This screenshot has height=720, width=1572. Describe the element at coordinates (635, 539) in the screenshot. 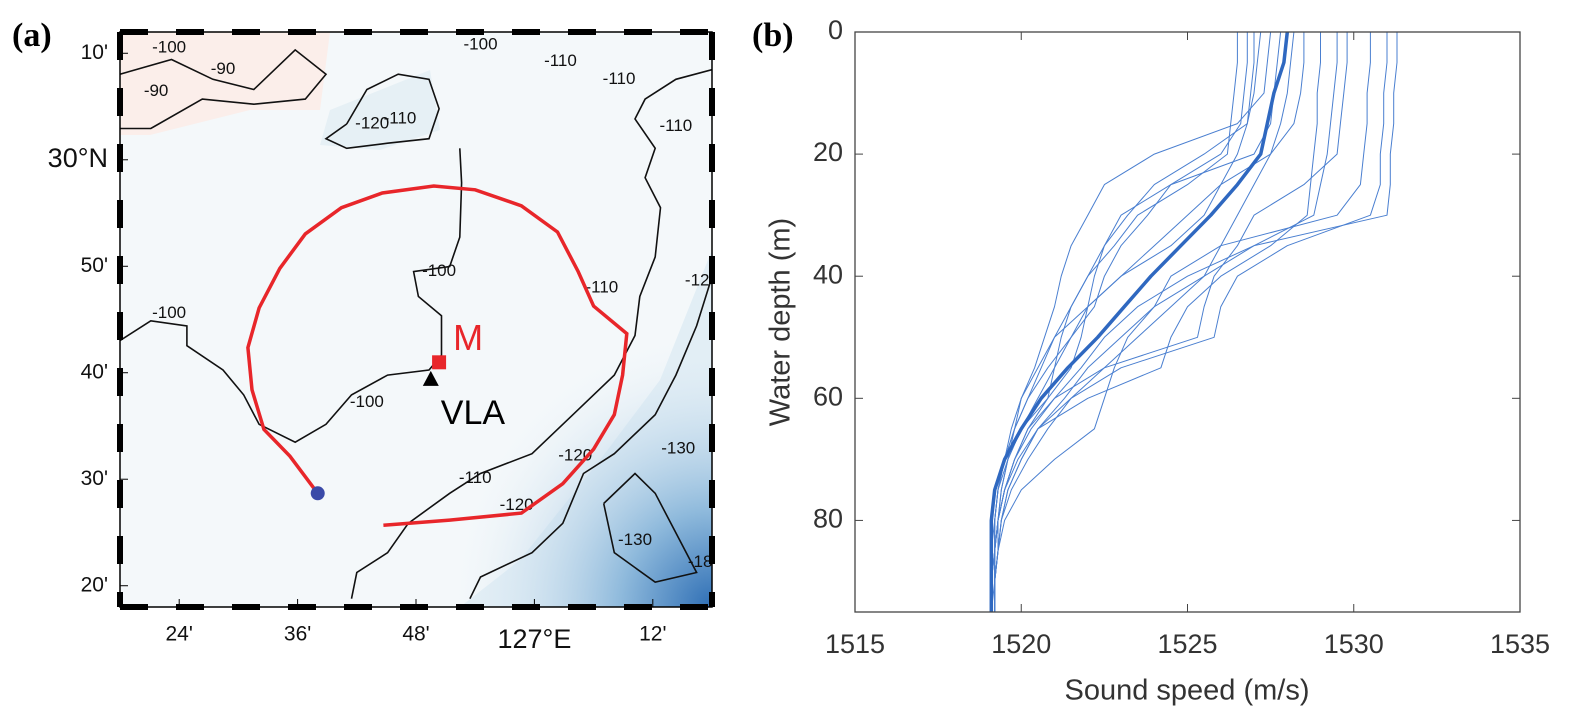

I see `contour-label: -130` at that location.